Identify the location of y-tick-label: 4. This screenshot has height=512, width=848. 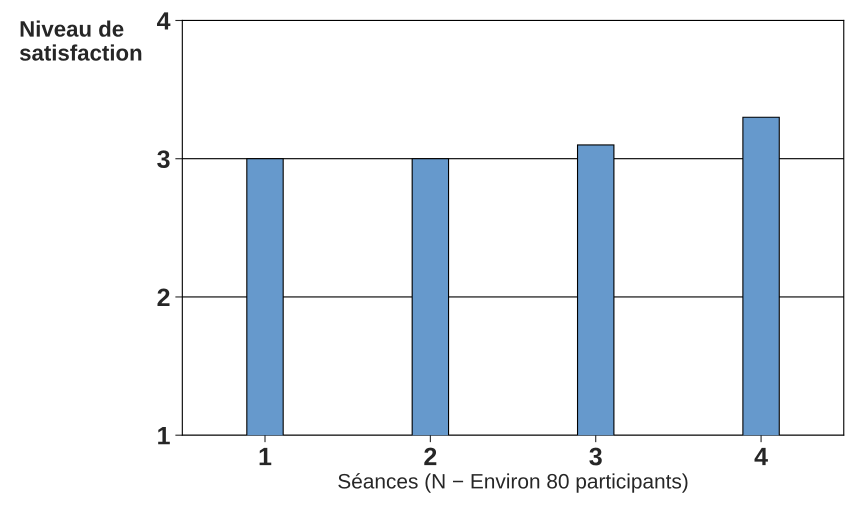
(163, 21).